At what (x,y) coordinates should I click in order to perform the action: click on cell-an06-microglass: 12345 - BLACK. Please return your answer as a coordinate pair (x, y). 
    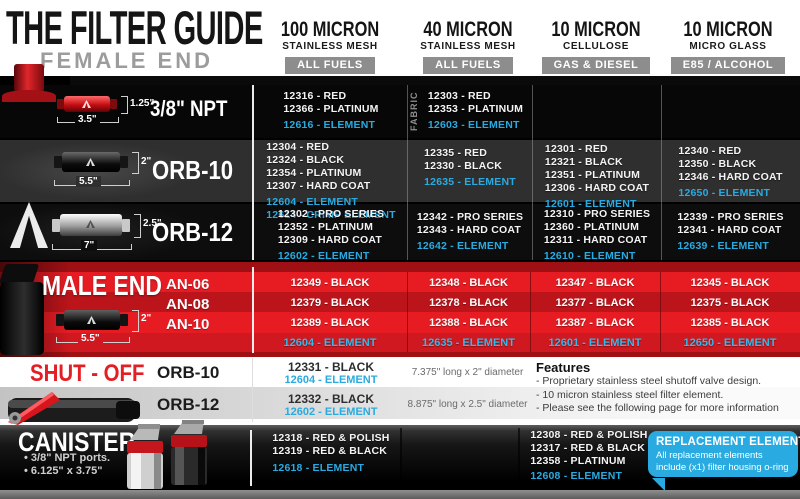
    Looking at the image, I should click on (730, 283).